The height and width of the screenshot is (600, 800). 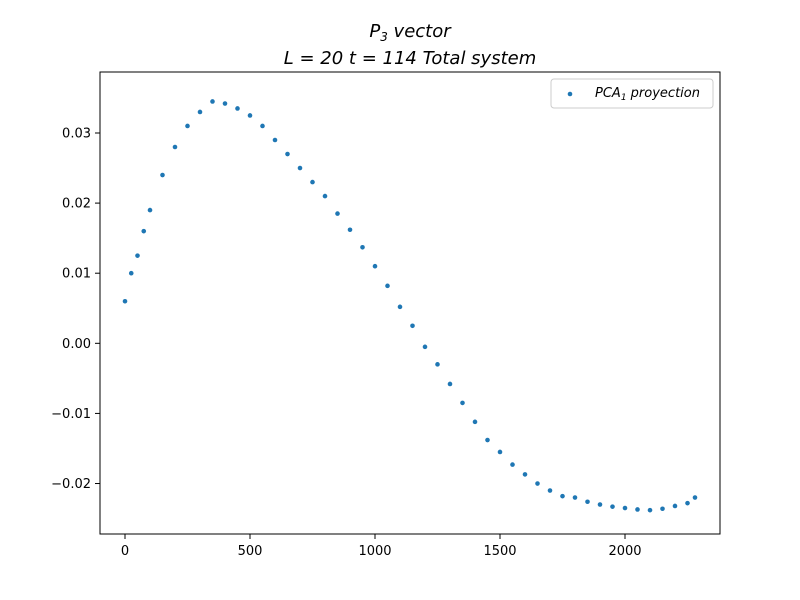 What do you see at coordinates (624, 551) in the screenshot?
I see `x-tick-label: 2000` at bounding box center [624, 551].